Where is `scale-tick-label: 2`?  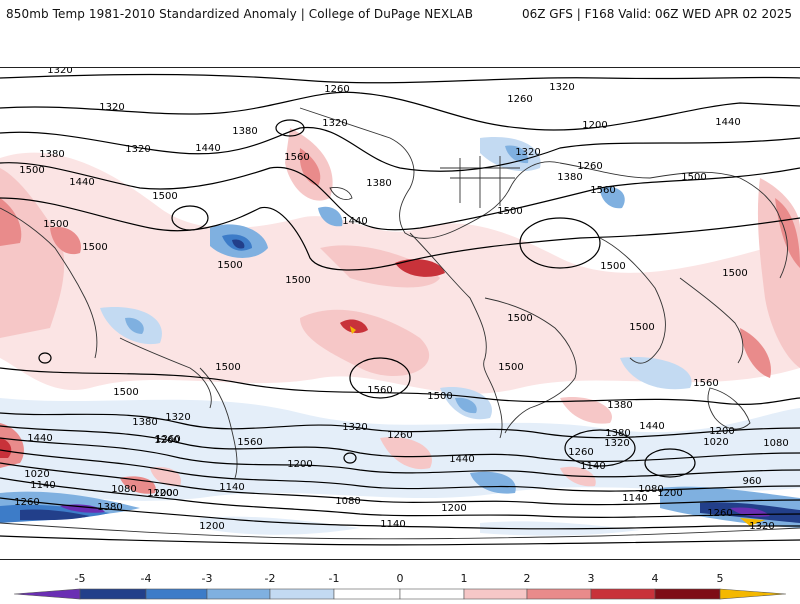
scale-tick-label: 2 is located at coordinates (527, 578).